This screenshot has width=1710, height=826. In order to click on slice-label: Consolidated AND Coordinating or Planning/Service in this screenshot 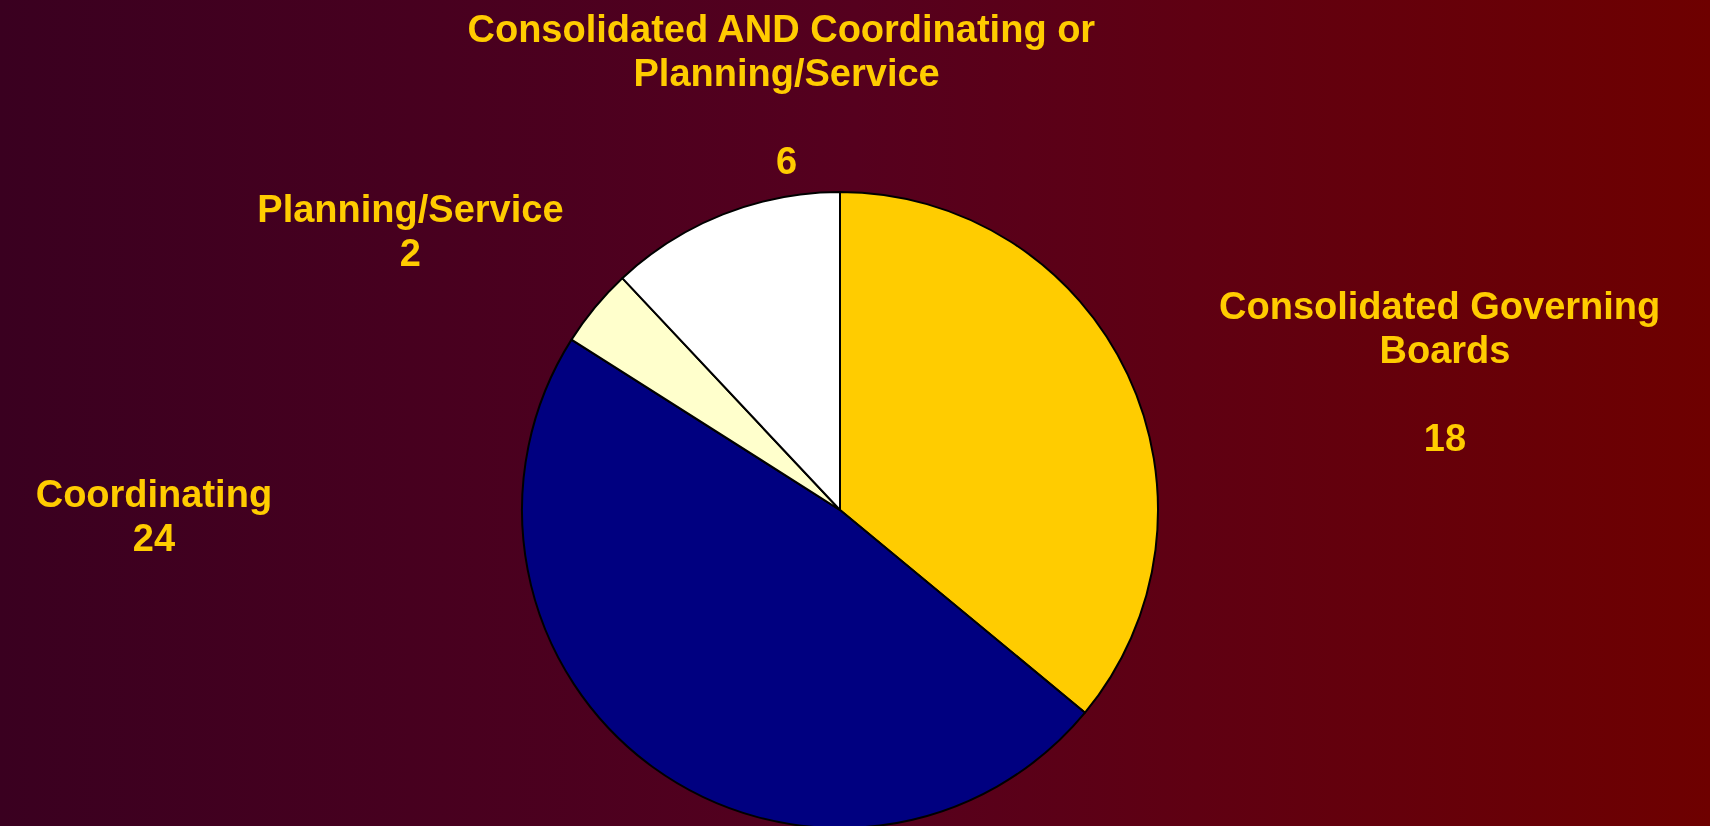, I will do `click(786, 50)`.